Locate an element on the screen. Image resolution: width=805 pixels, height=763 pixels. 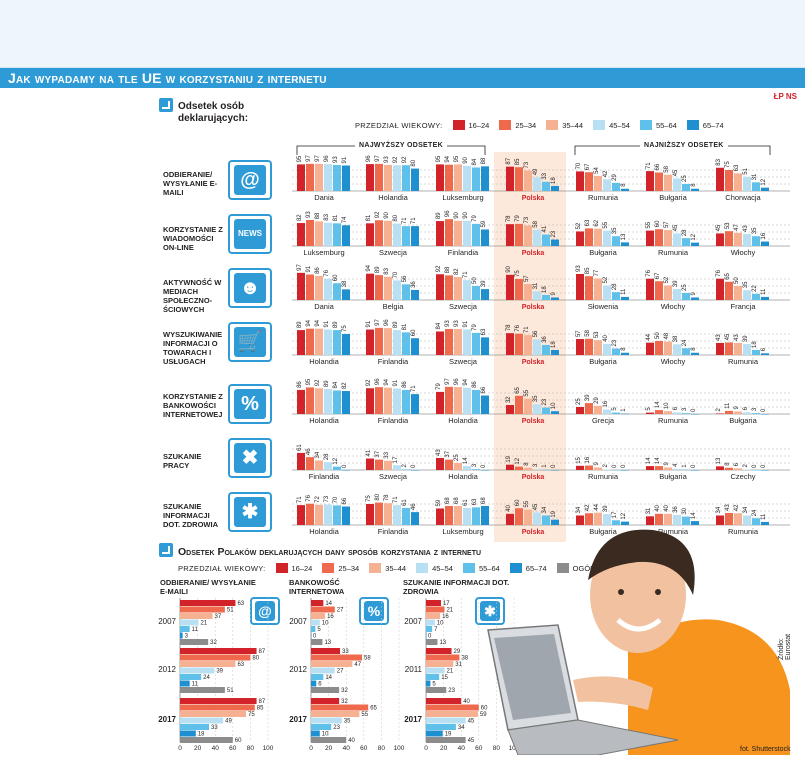
data-label: 13 is located at coordinates (719, 460).